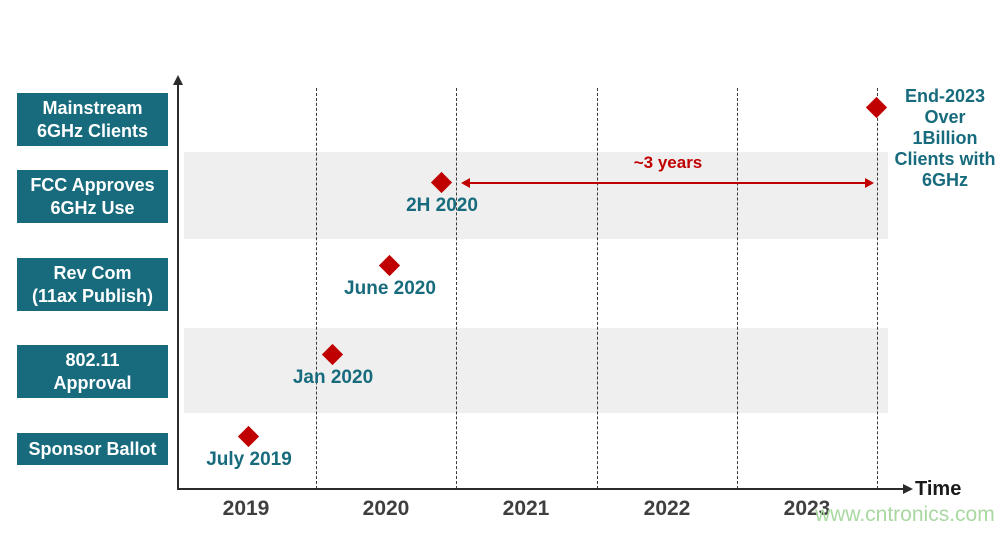 The height and width of the screenshot is (534, 1007). Describe the element at coordinates (178, 286) in the screenshot. I see `y-axis-line` at that location.